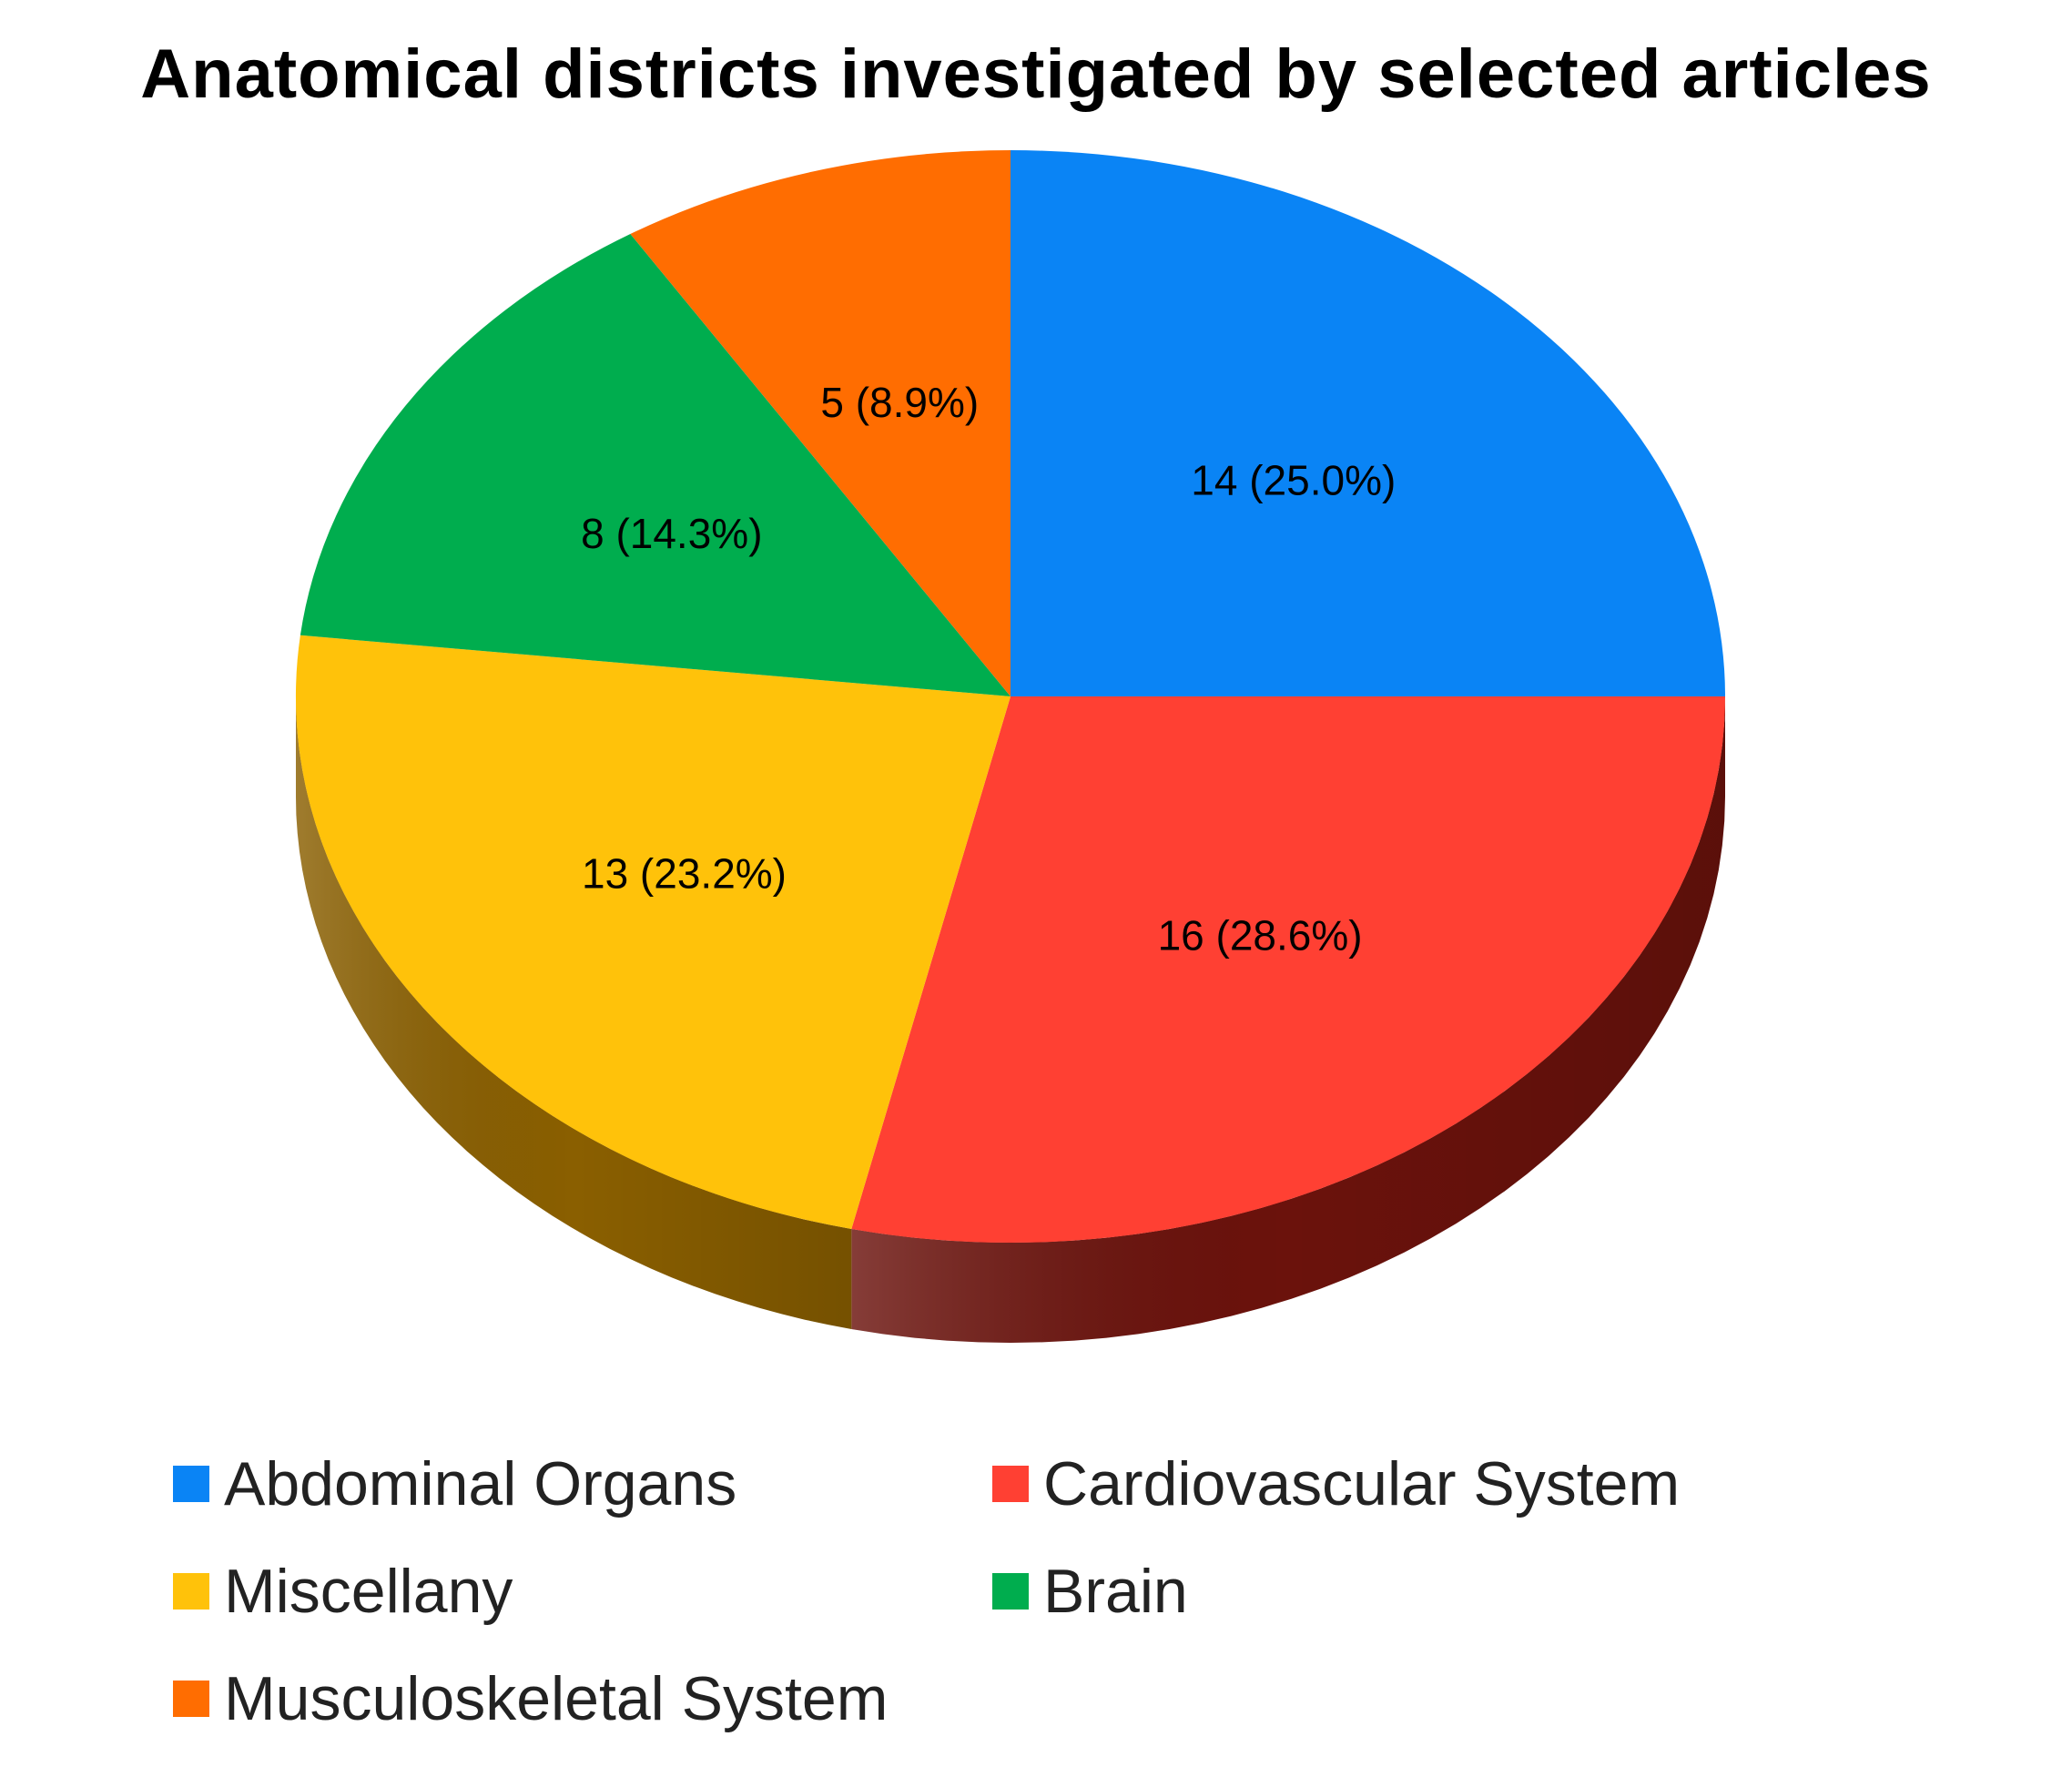 This screenshot has width=2072, height=1767. What do you see at coordinates (1115, 1591) in the screenshot?
I see `legend-label: Brain` at bounding box center [1115, 1591].